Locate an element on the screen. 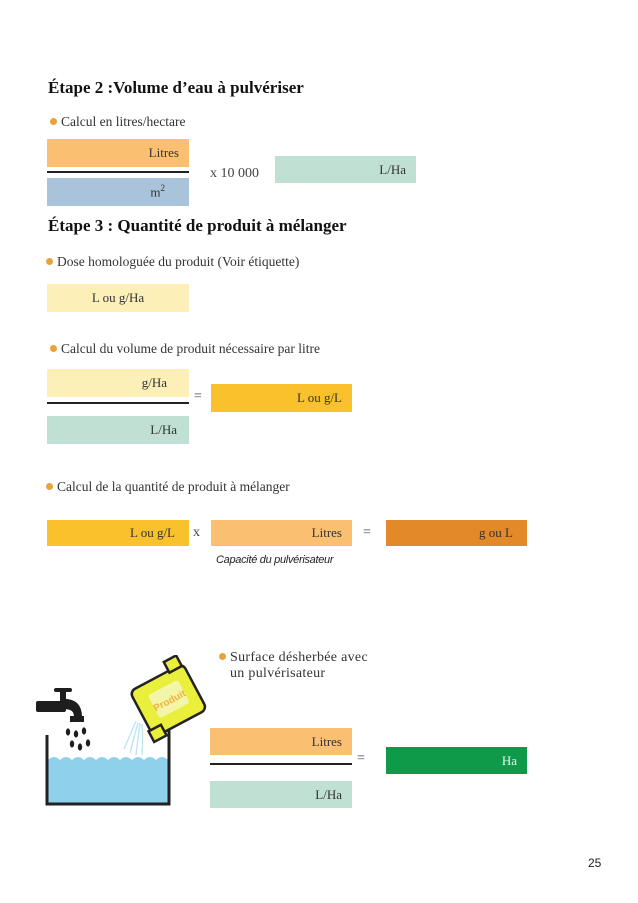 This screenshot has height=903, width=638. water-icon is located at coordinates (108, 780).